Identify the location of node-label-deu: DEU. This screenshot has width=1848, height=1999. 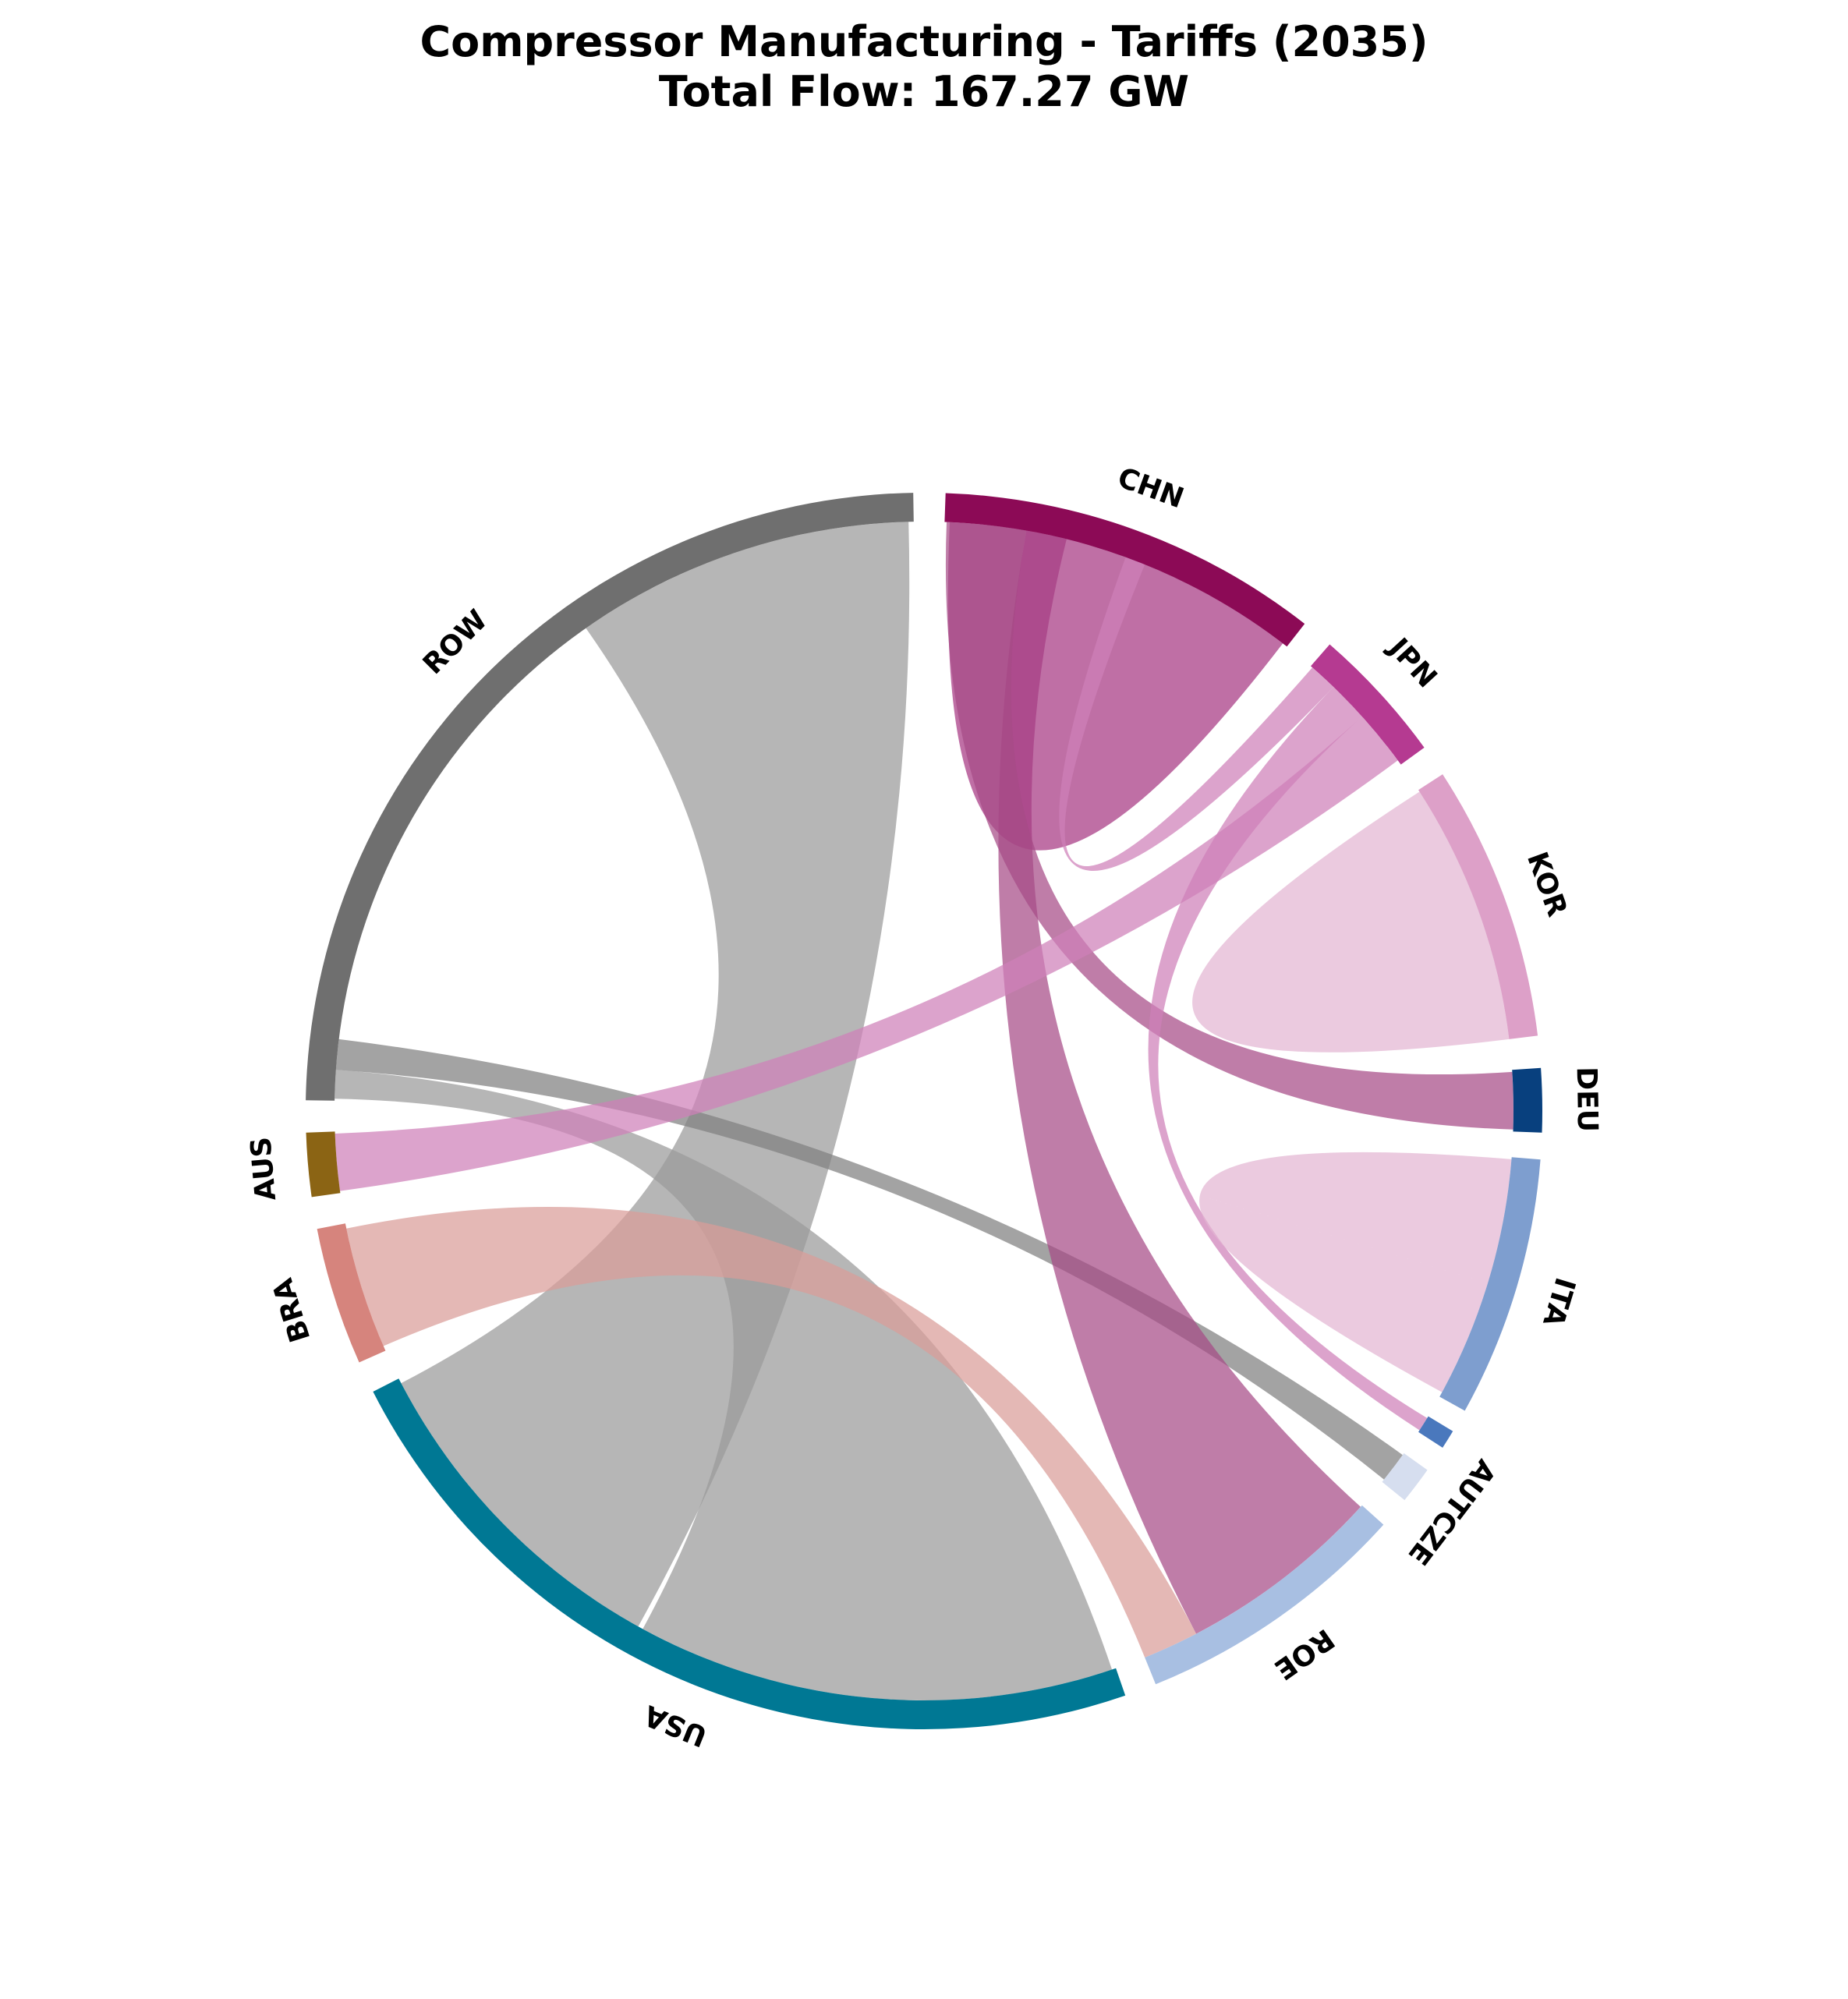
(1587, 1099).